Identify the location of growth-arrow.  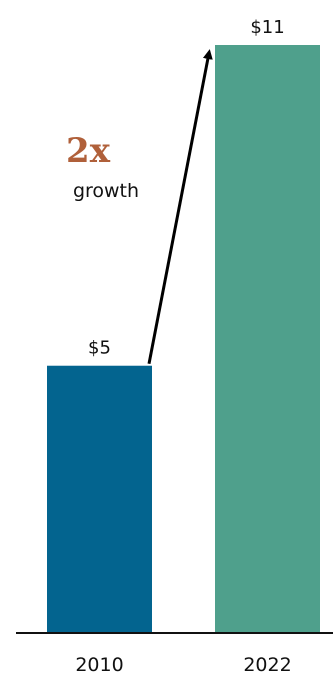
(180, 207).